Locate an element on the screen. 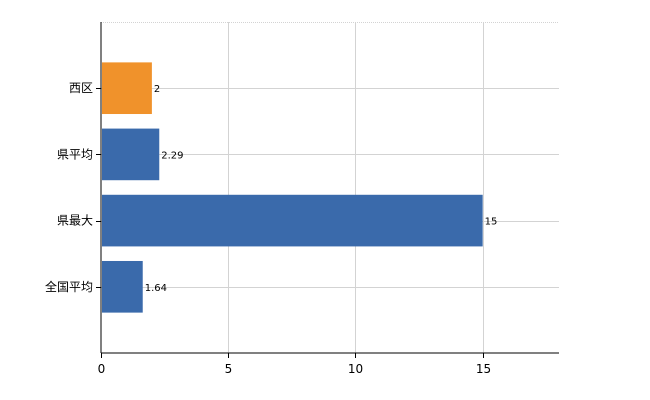 This screenshot has height=400, width=650. x-tick-label: 0 is located at coordinates (102, 369).